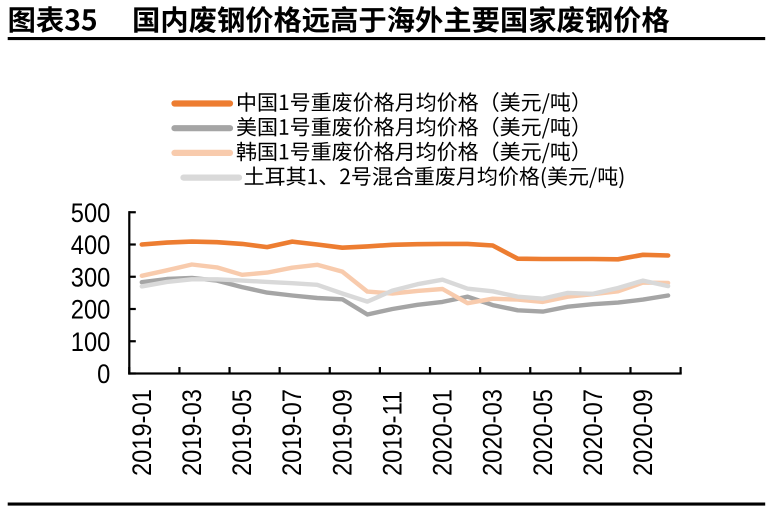  Describe the element at coordinates (91, 278) in the screenshot. I see `svg-text: 300` at that location.